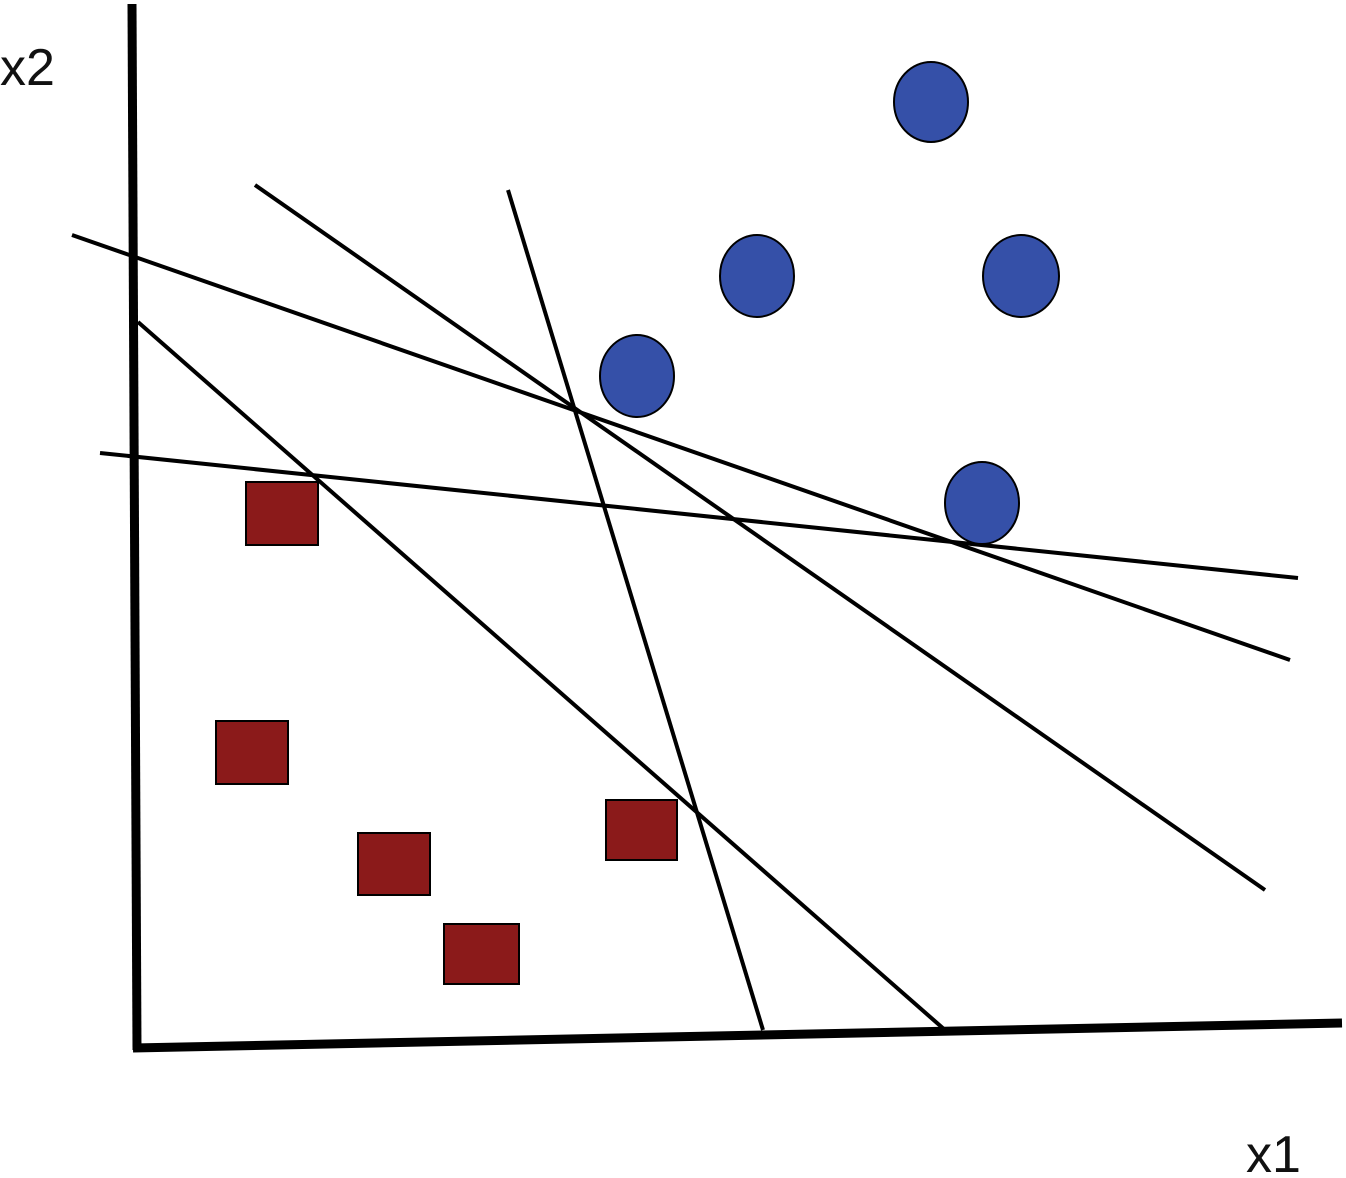  Describe the element at coordinates (134, 527) in the screenshot. I see `y-axis` at that location.